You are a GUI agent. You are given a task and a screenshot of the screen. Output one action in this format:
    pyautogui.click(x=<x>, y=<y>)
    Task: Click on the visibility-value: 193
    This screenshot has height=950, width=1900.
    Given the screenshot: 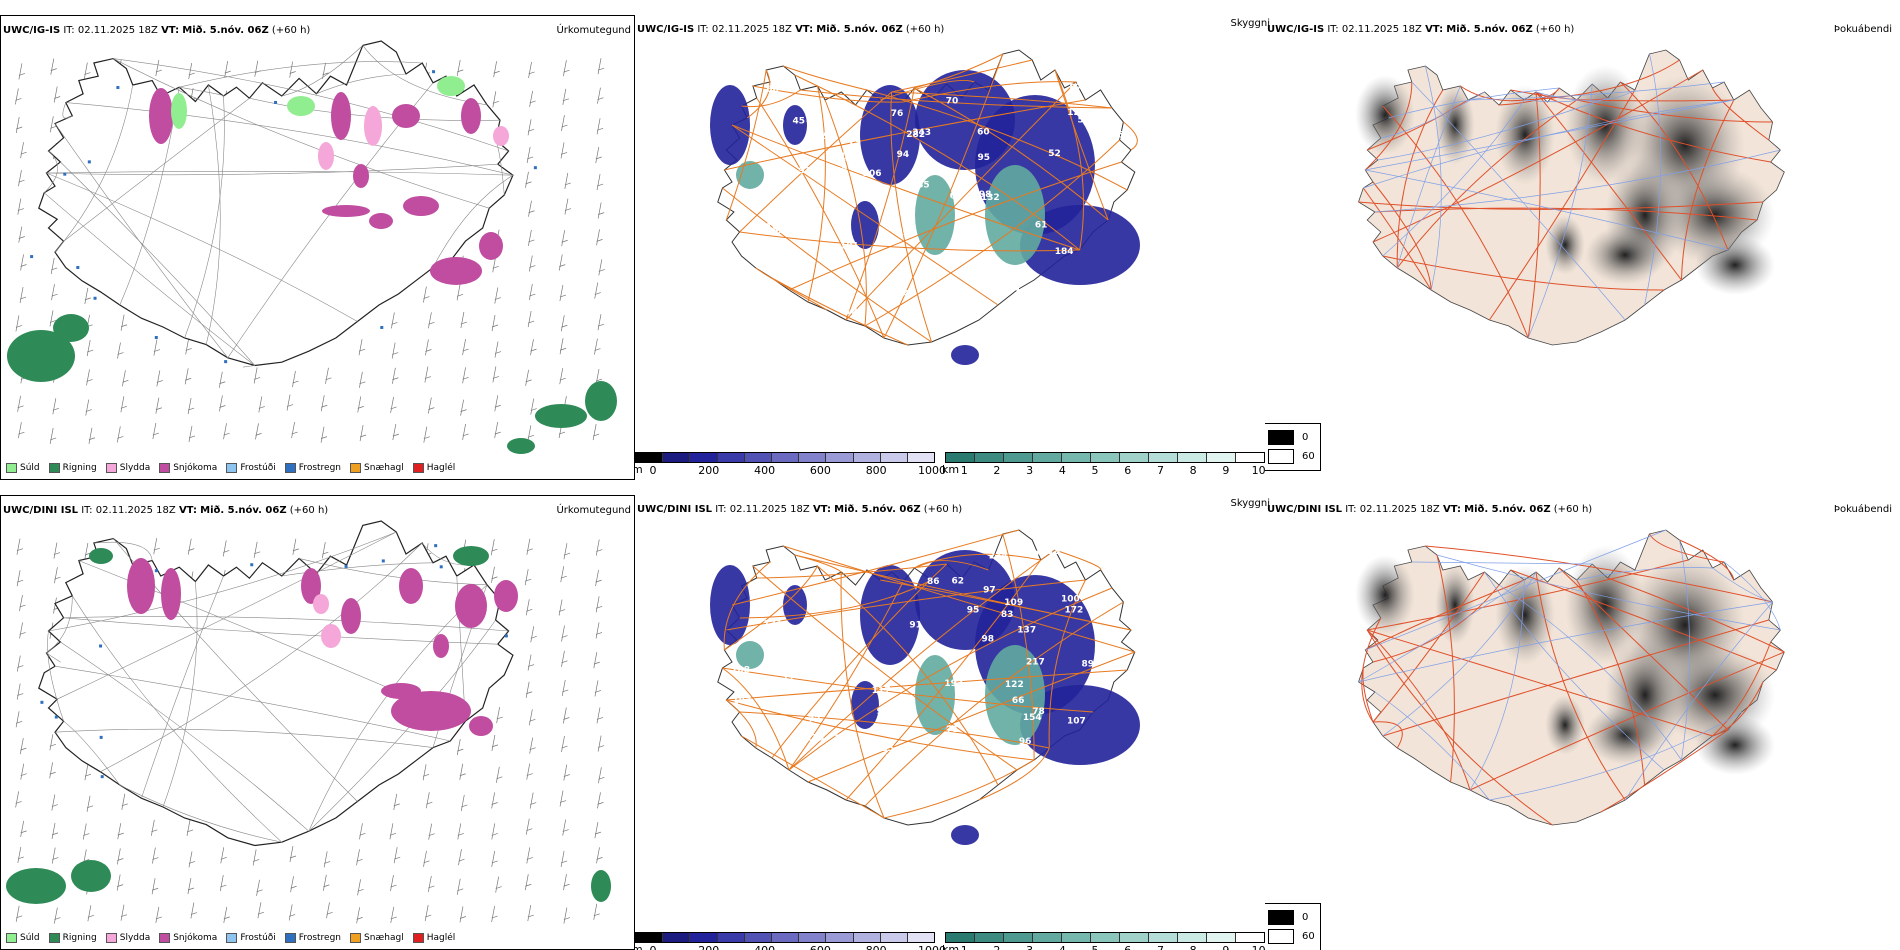 What is the action you would take?
    pyautogui.click(x=953, y=684)
    